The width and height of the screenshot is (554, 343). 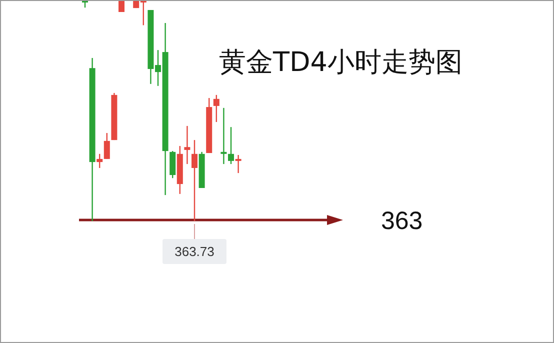 I want to click on text: 363.73, so click(x=194, y=251).